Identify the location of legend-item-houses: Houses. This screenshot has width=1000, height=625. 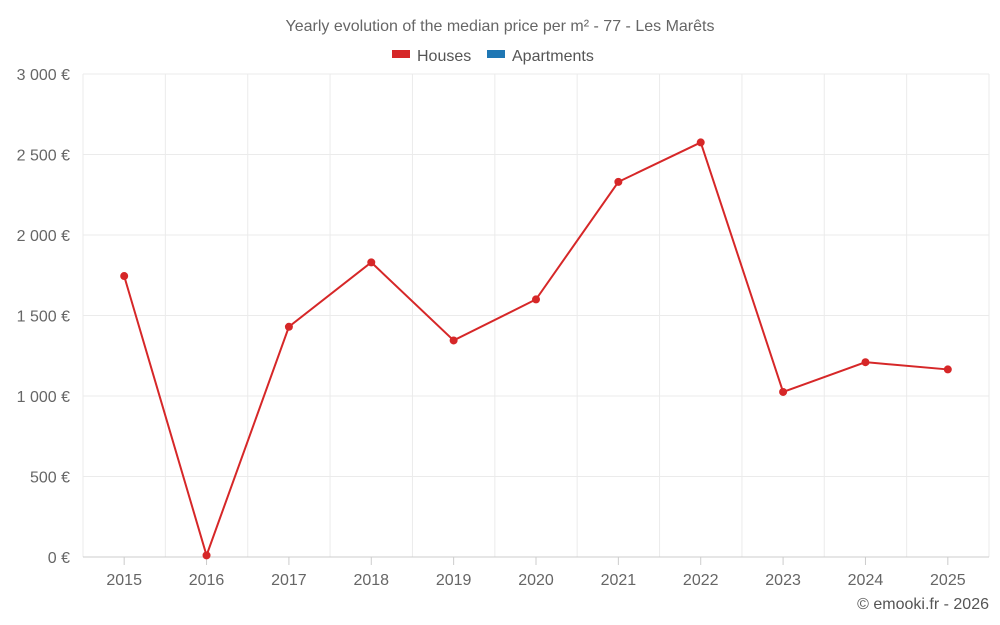
(431, 56).